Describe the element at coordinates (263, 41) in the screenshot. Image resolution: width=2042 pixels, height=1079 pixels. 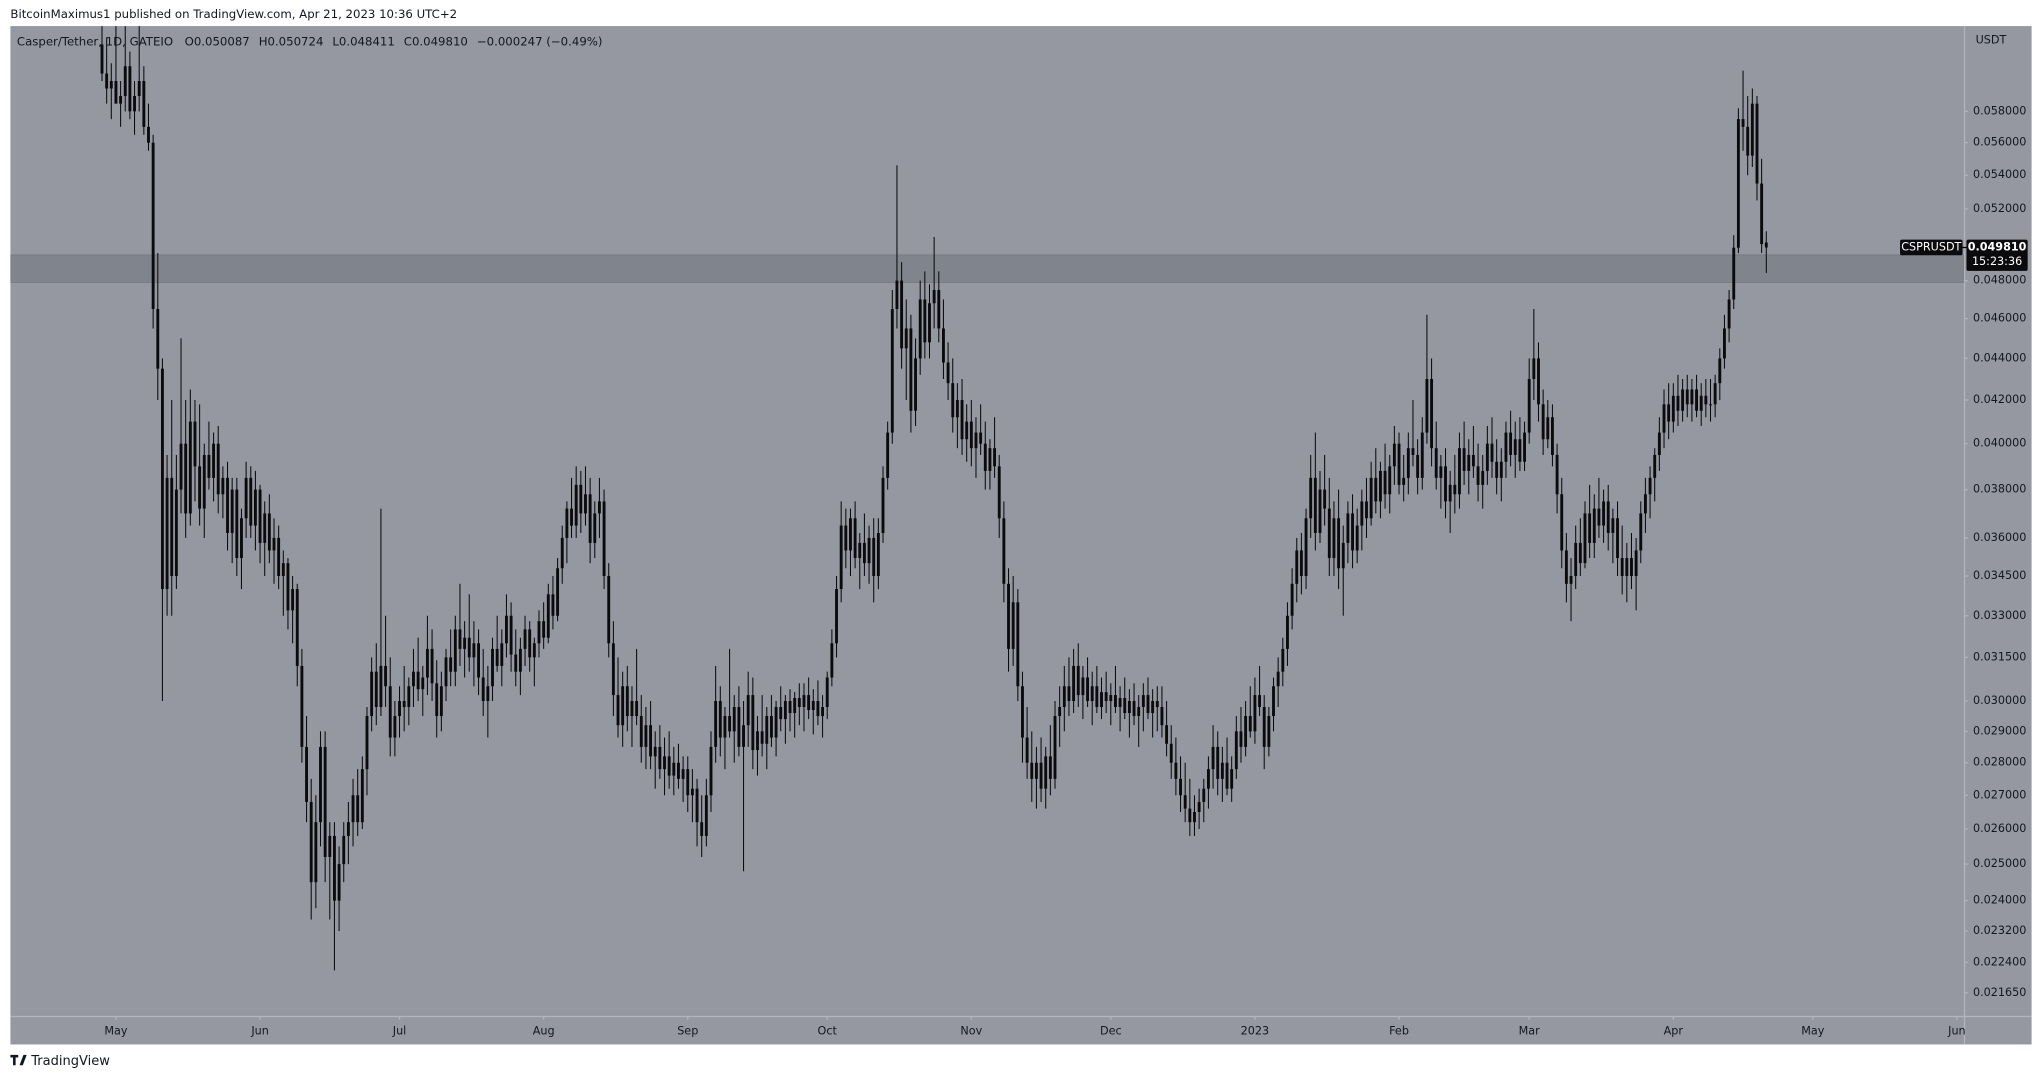
I see `ohlc-label: H` at that location.